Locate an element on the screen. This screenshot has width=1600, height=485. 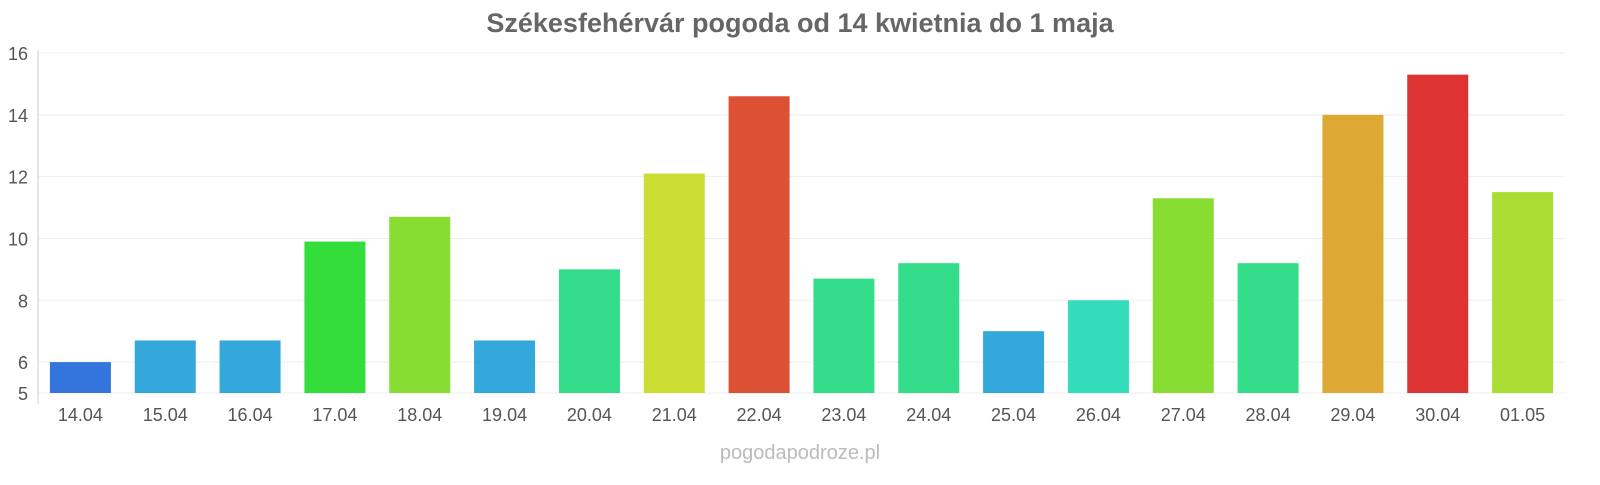
y-tick-label: 6 is located at coordinates (23, 363).